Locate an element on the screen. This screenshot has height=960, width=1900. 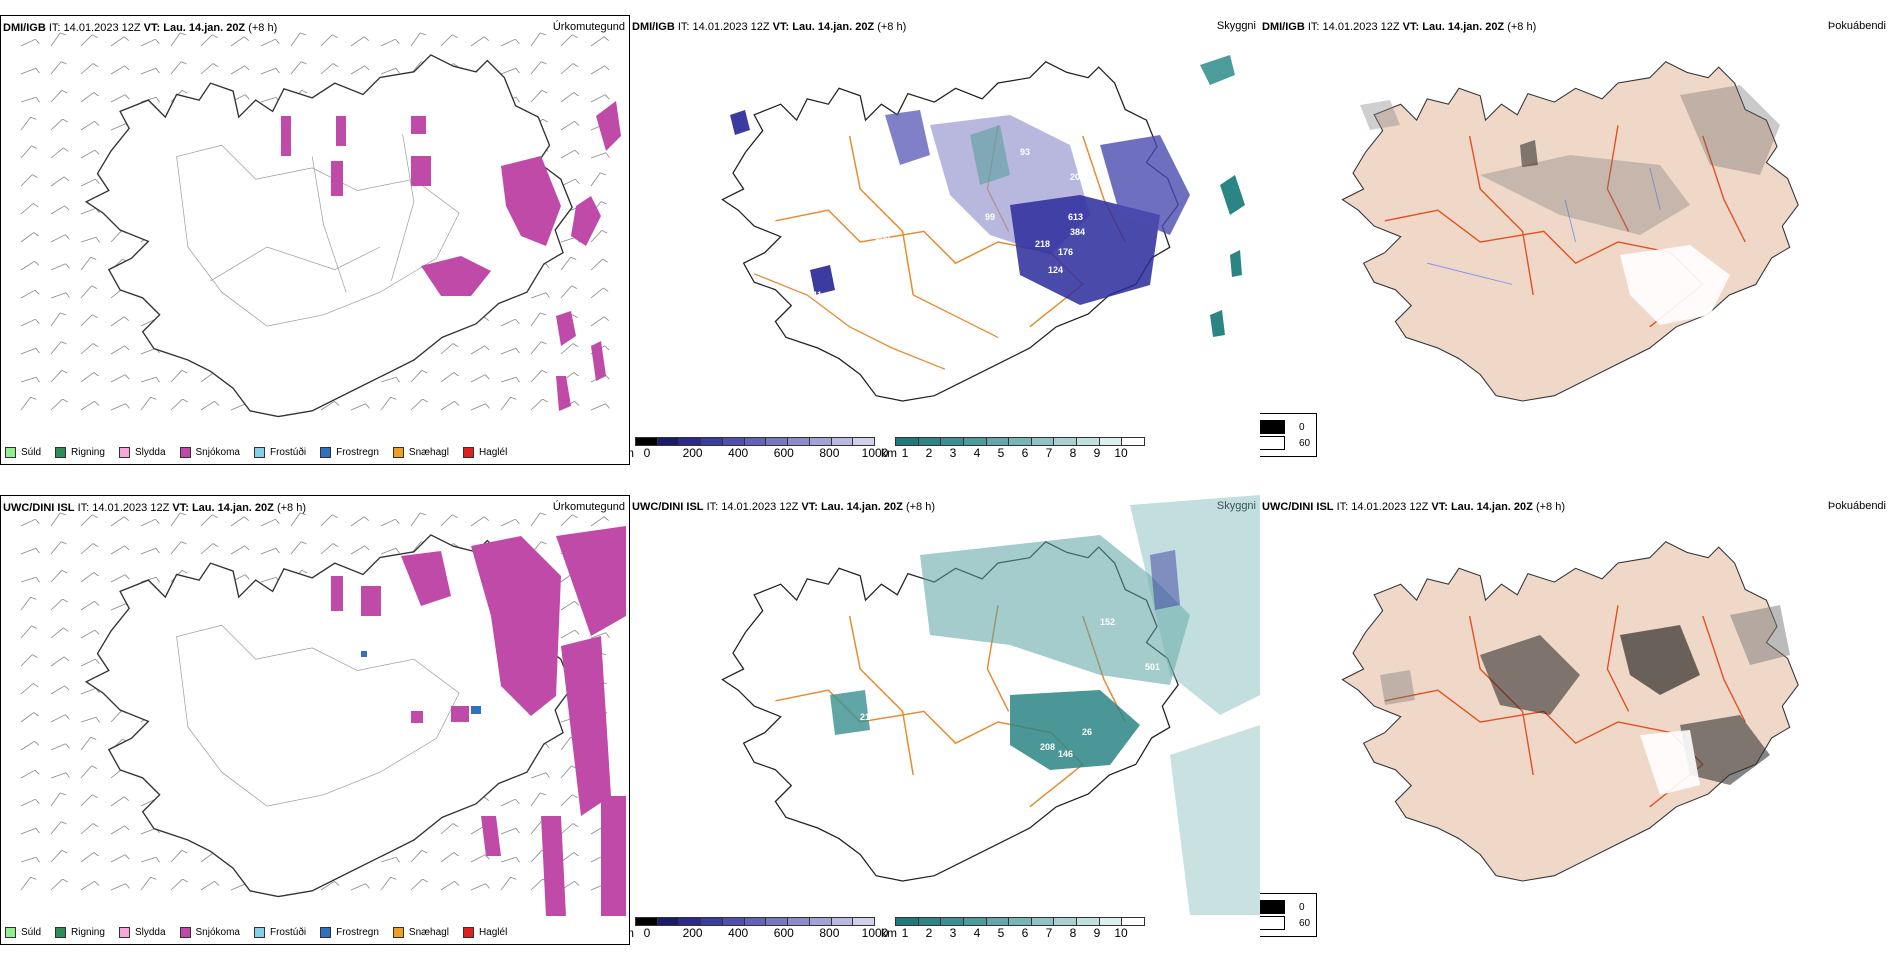
colorbar-unit: m is located at coordinates (632, 453).